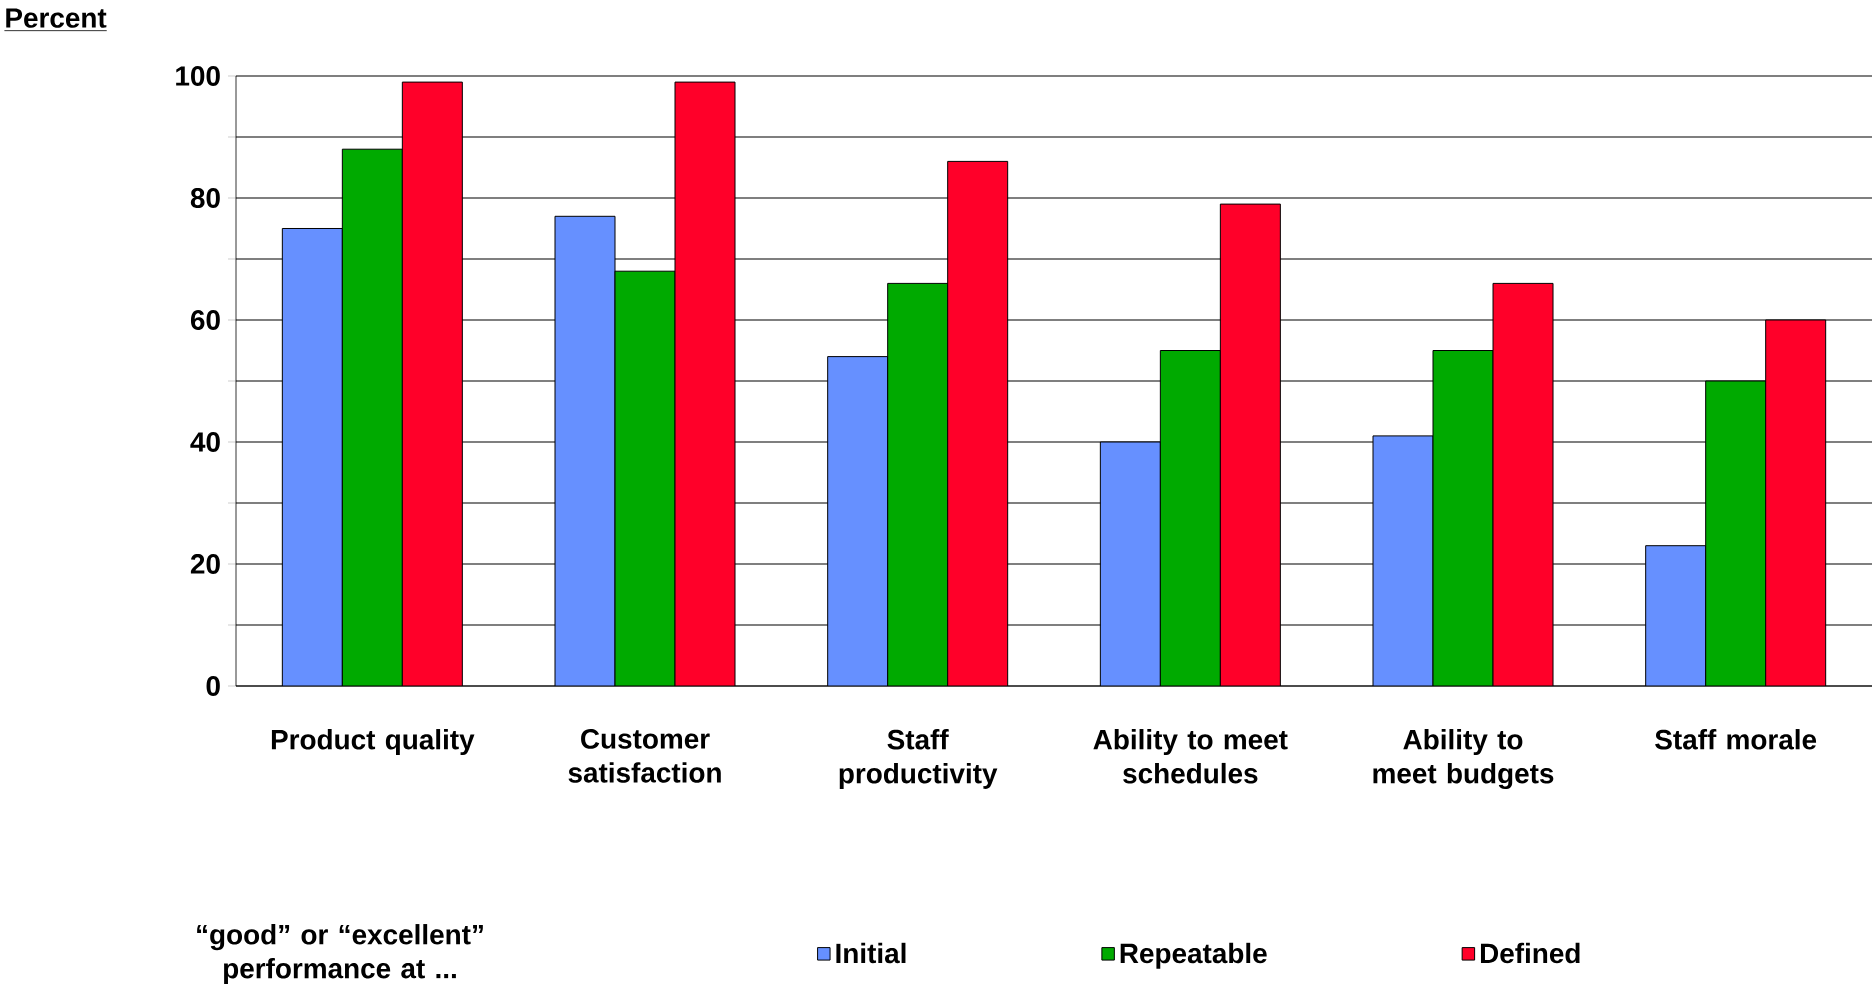 The width and height of the screenshot is (1872, 1000). What do you see at coordinates (205, 442) in the screenshot?
I see `y-tick-label: 40` at bounding box center [205, 442].